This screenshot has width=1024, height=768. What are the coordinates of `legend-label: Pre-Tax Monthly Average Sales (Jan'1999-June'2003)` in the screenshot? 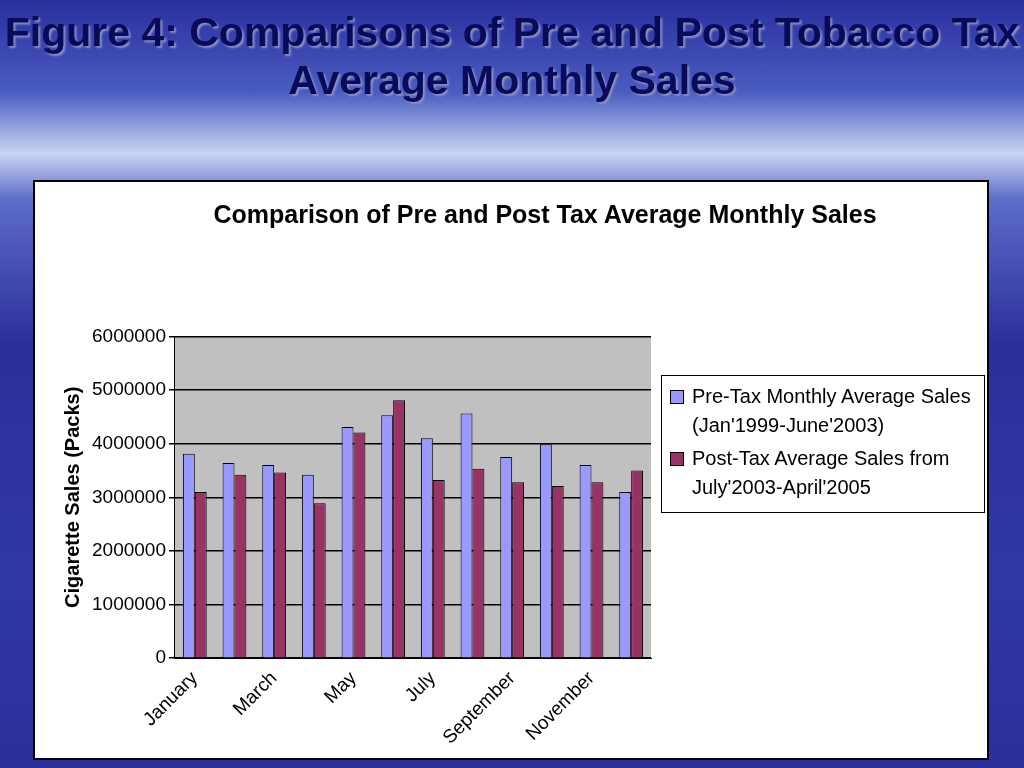 It's located at (832, 411).